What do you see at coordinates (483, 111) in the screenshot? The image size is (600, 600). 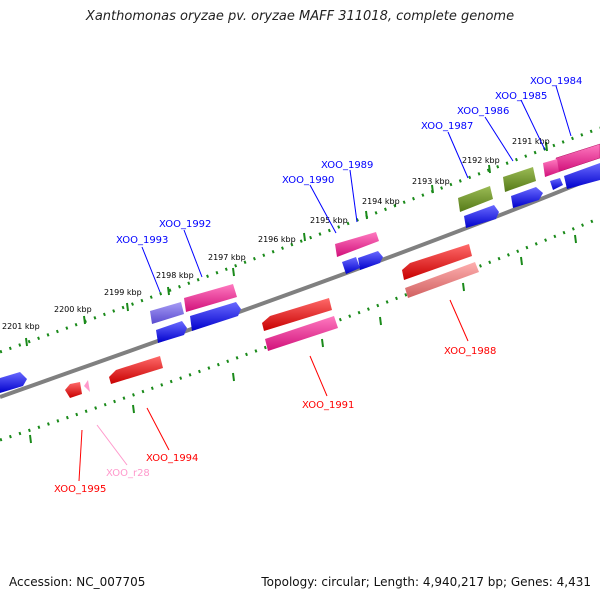 I see `gene-label: XOO_1986` at bounding box center [483, 111].